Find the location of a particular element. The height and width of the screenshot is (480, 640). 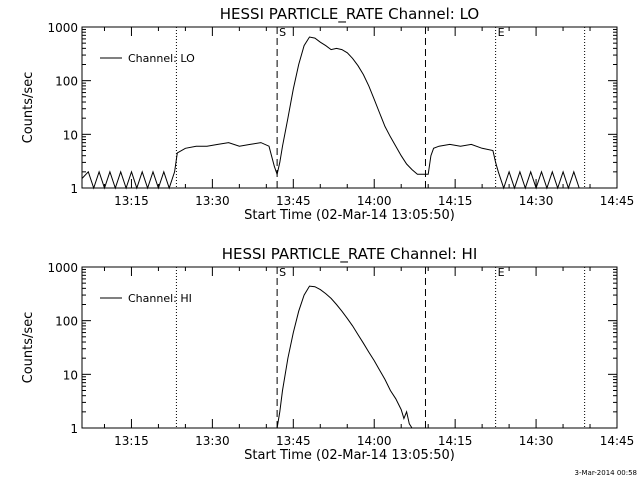

chart-title: HESSI PARTICLE_RATE Channel: LO is located at coordinates (349, 14).